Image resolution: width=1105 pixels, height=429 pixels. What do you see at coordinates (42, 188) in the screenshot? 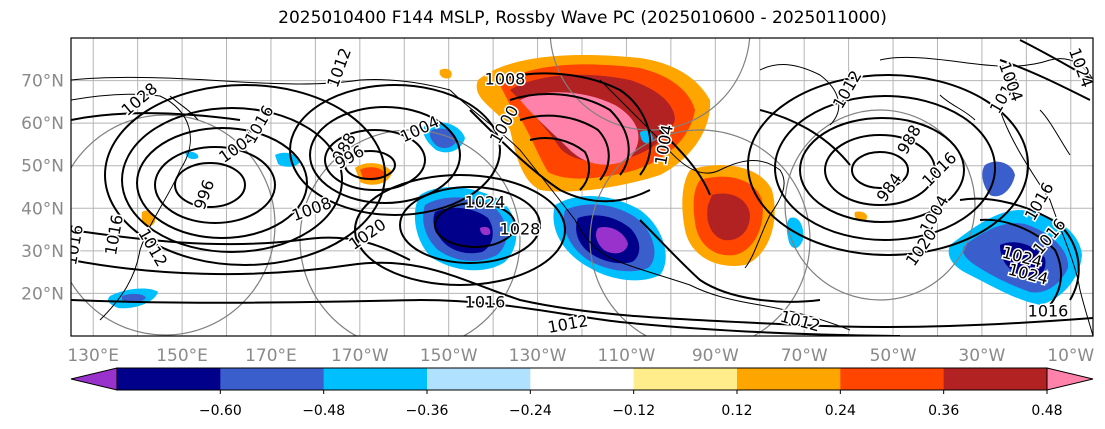
I see `latitude-tick-labels: 70°N 60°N 50°N 40°N 30°N 20°N` at bounding box center [42, 188].